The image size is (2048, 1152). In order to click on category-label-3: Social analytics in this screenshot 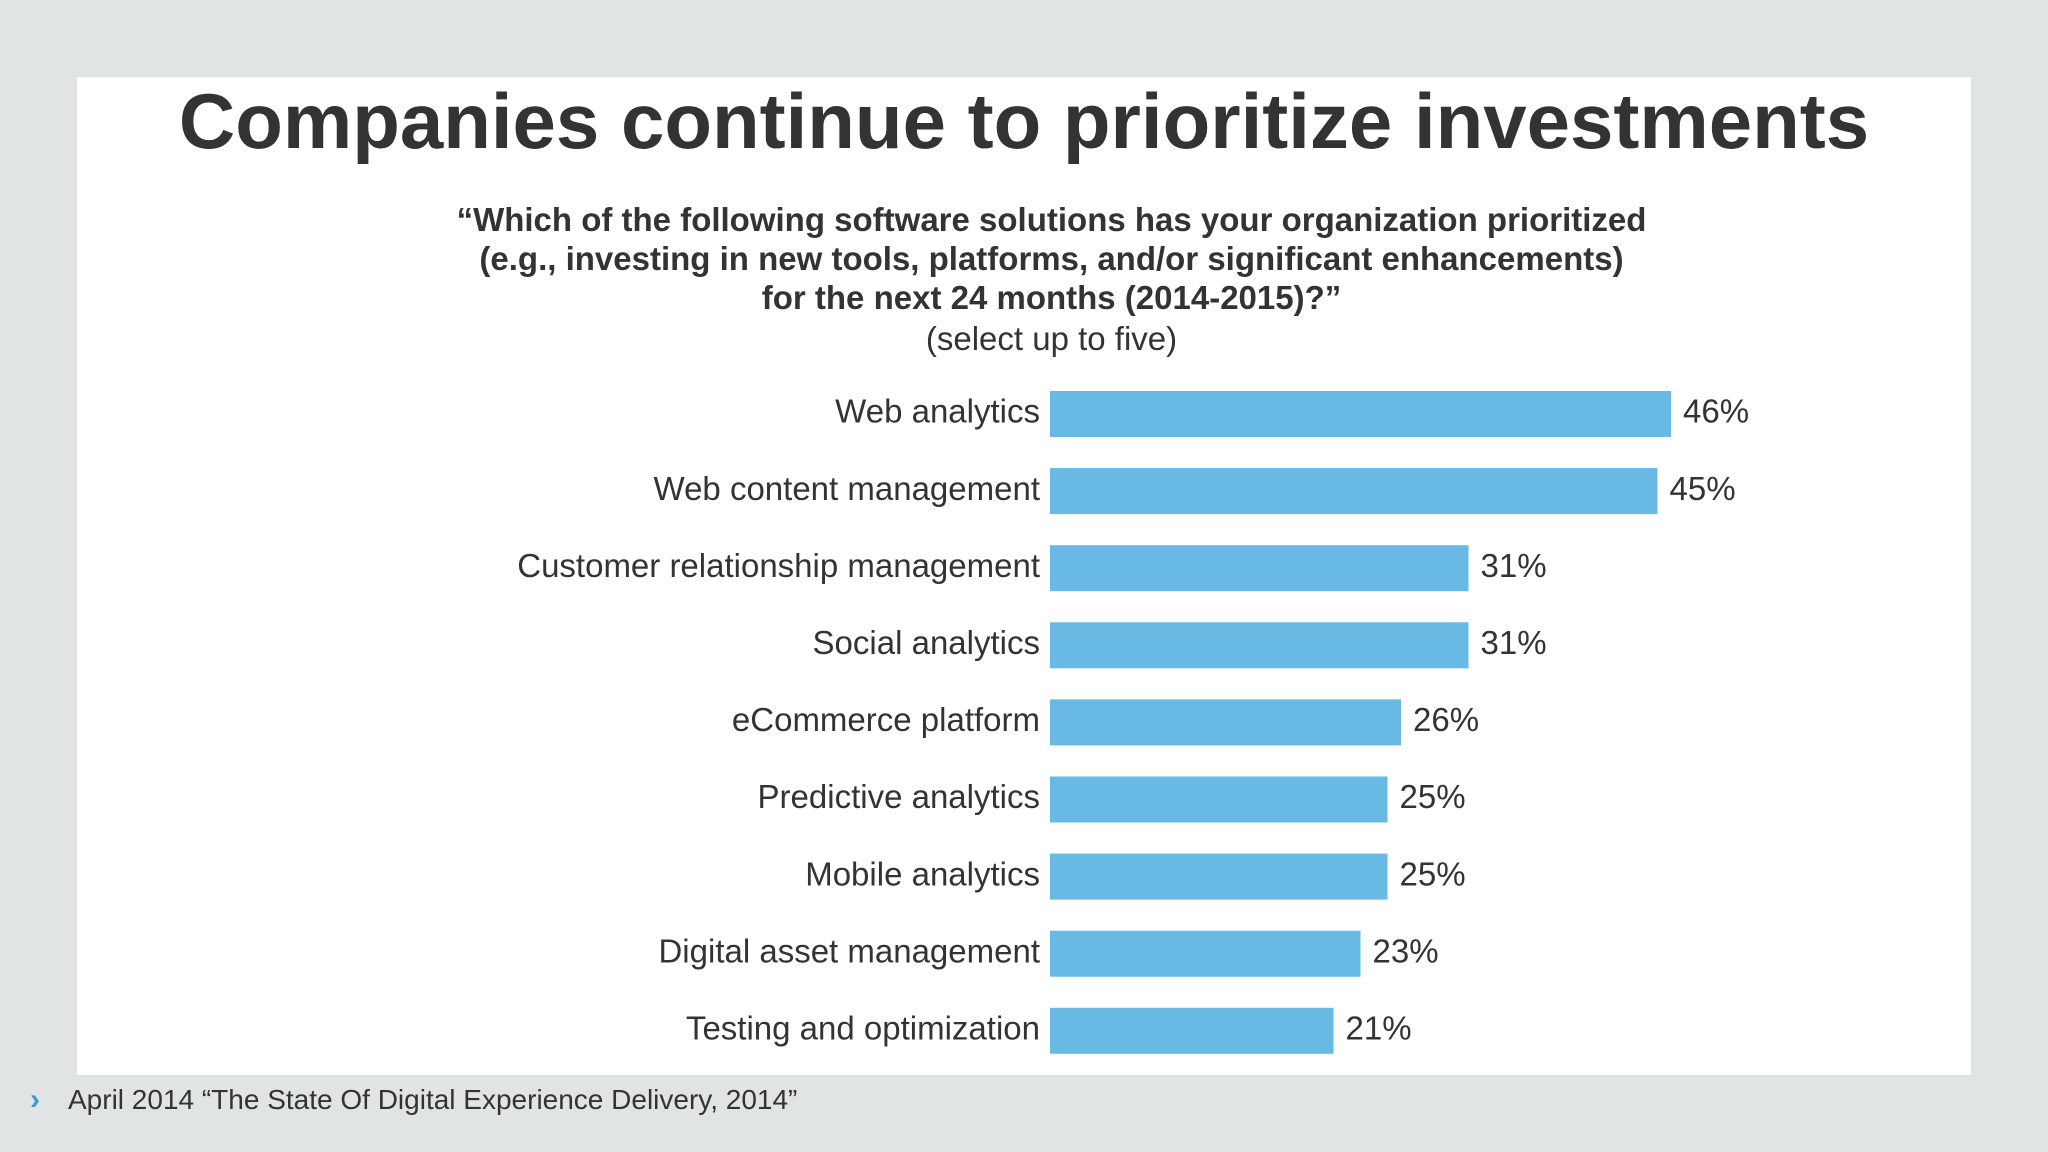, I will do `click(926, 642)`.